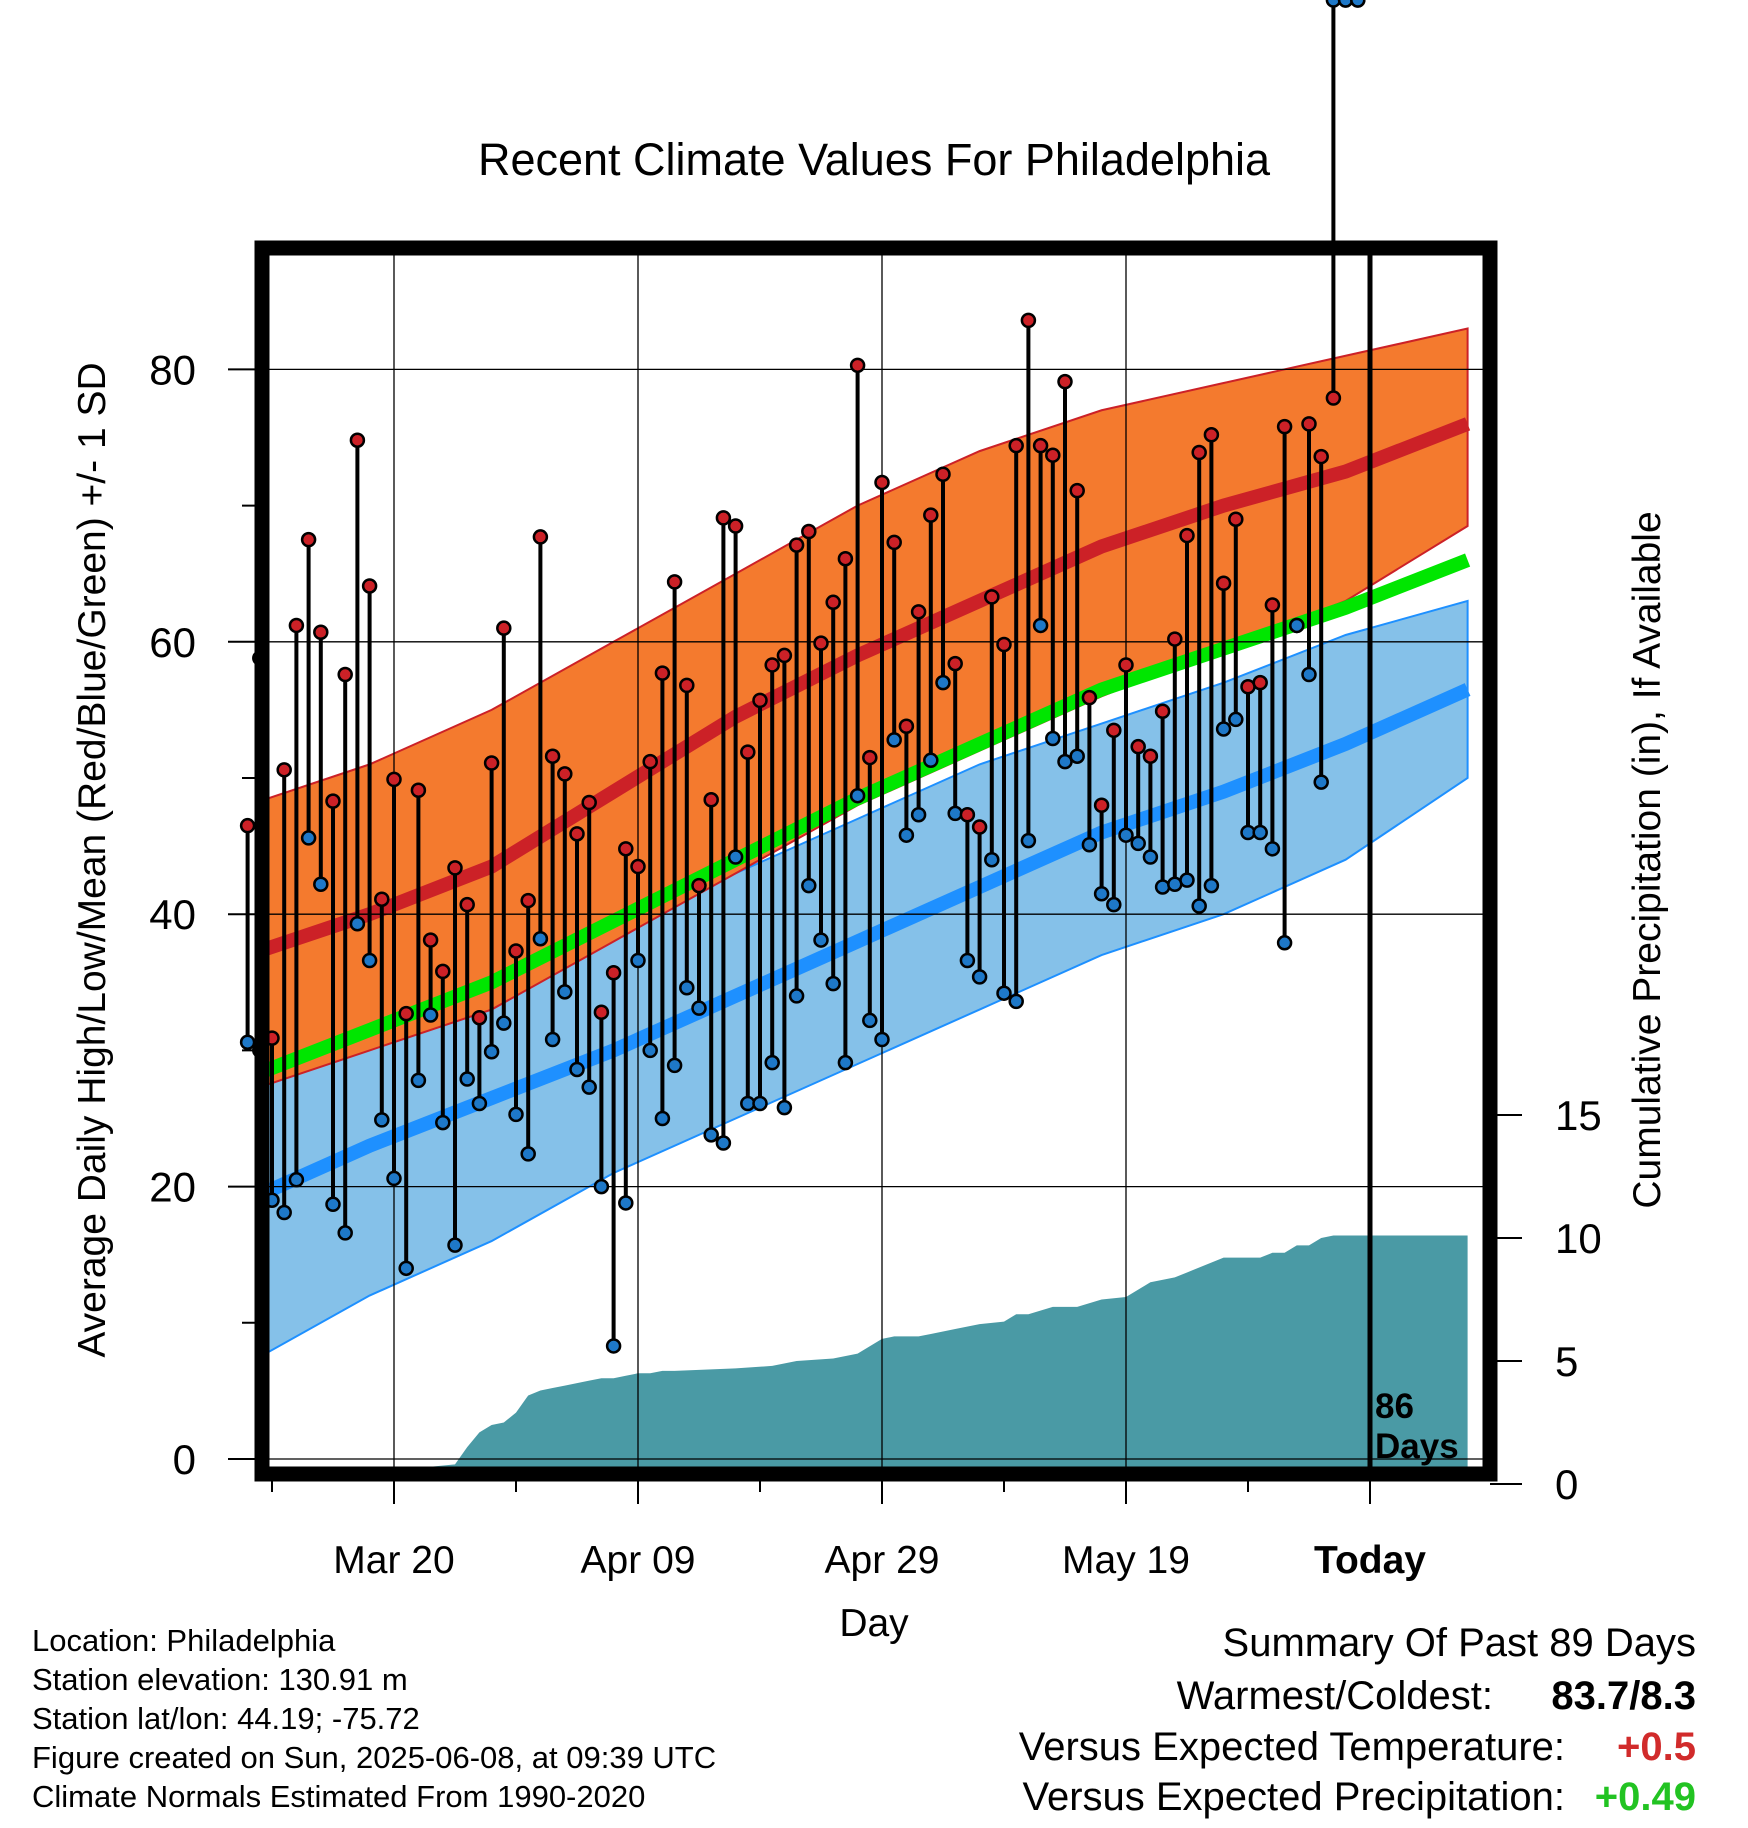  I want to click on y-tick-label: 0, so click(184, 1459).